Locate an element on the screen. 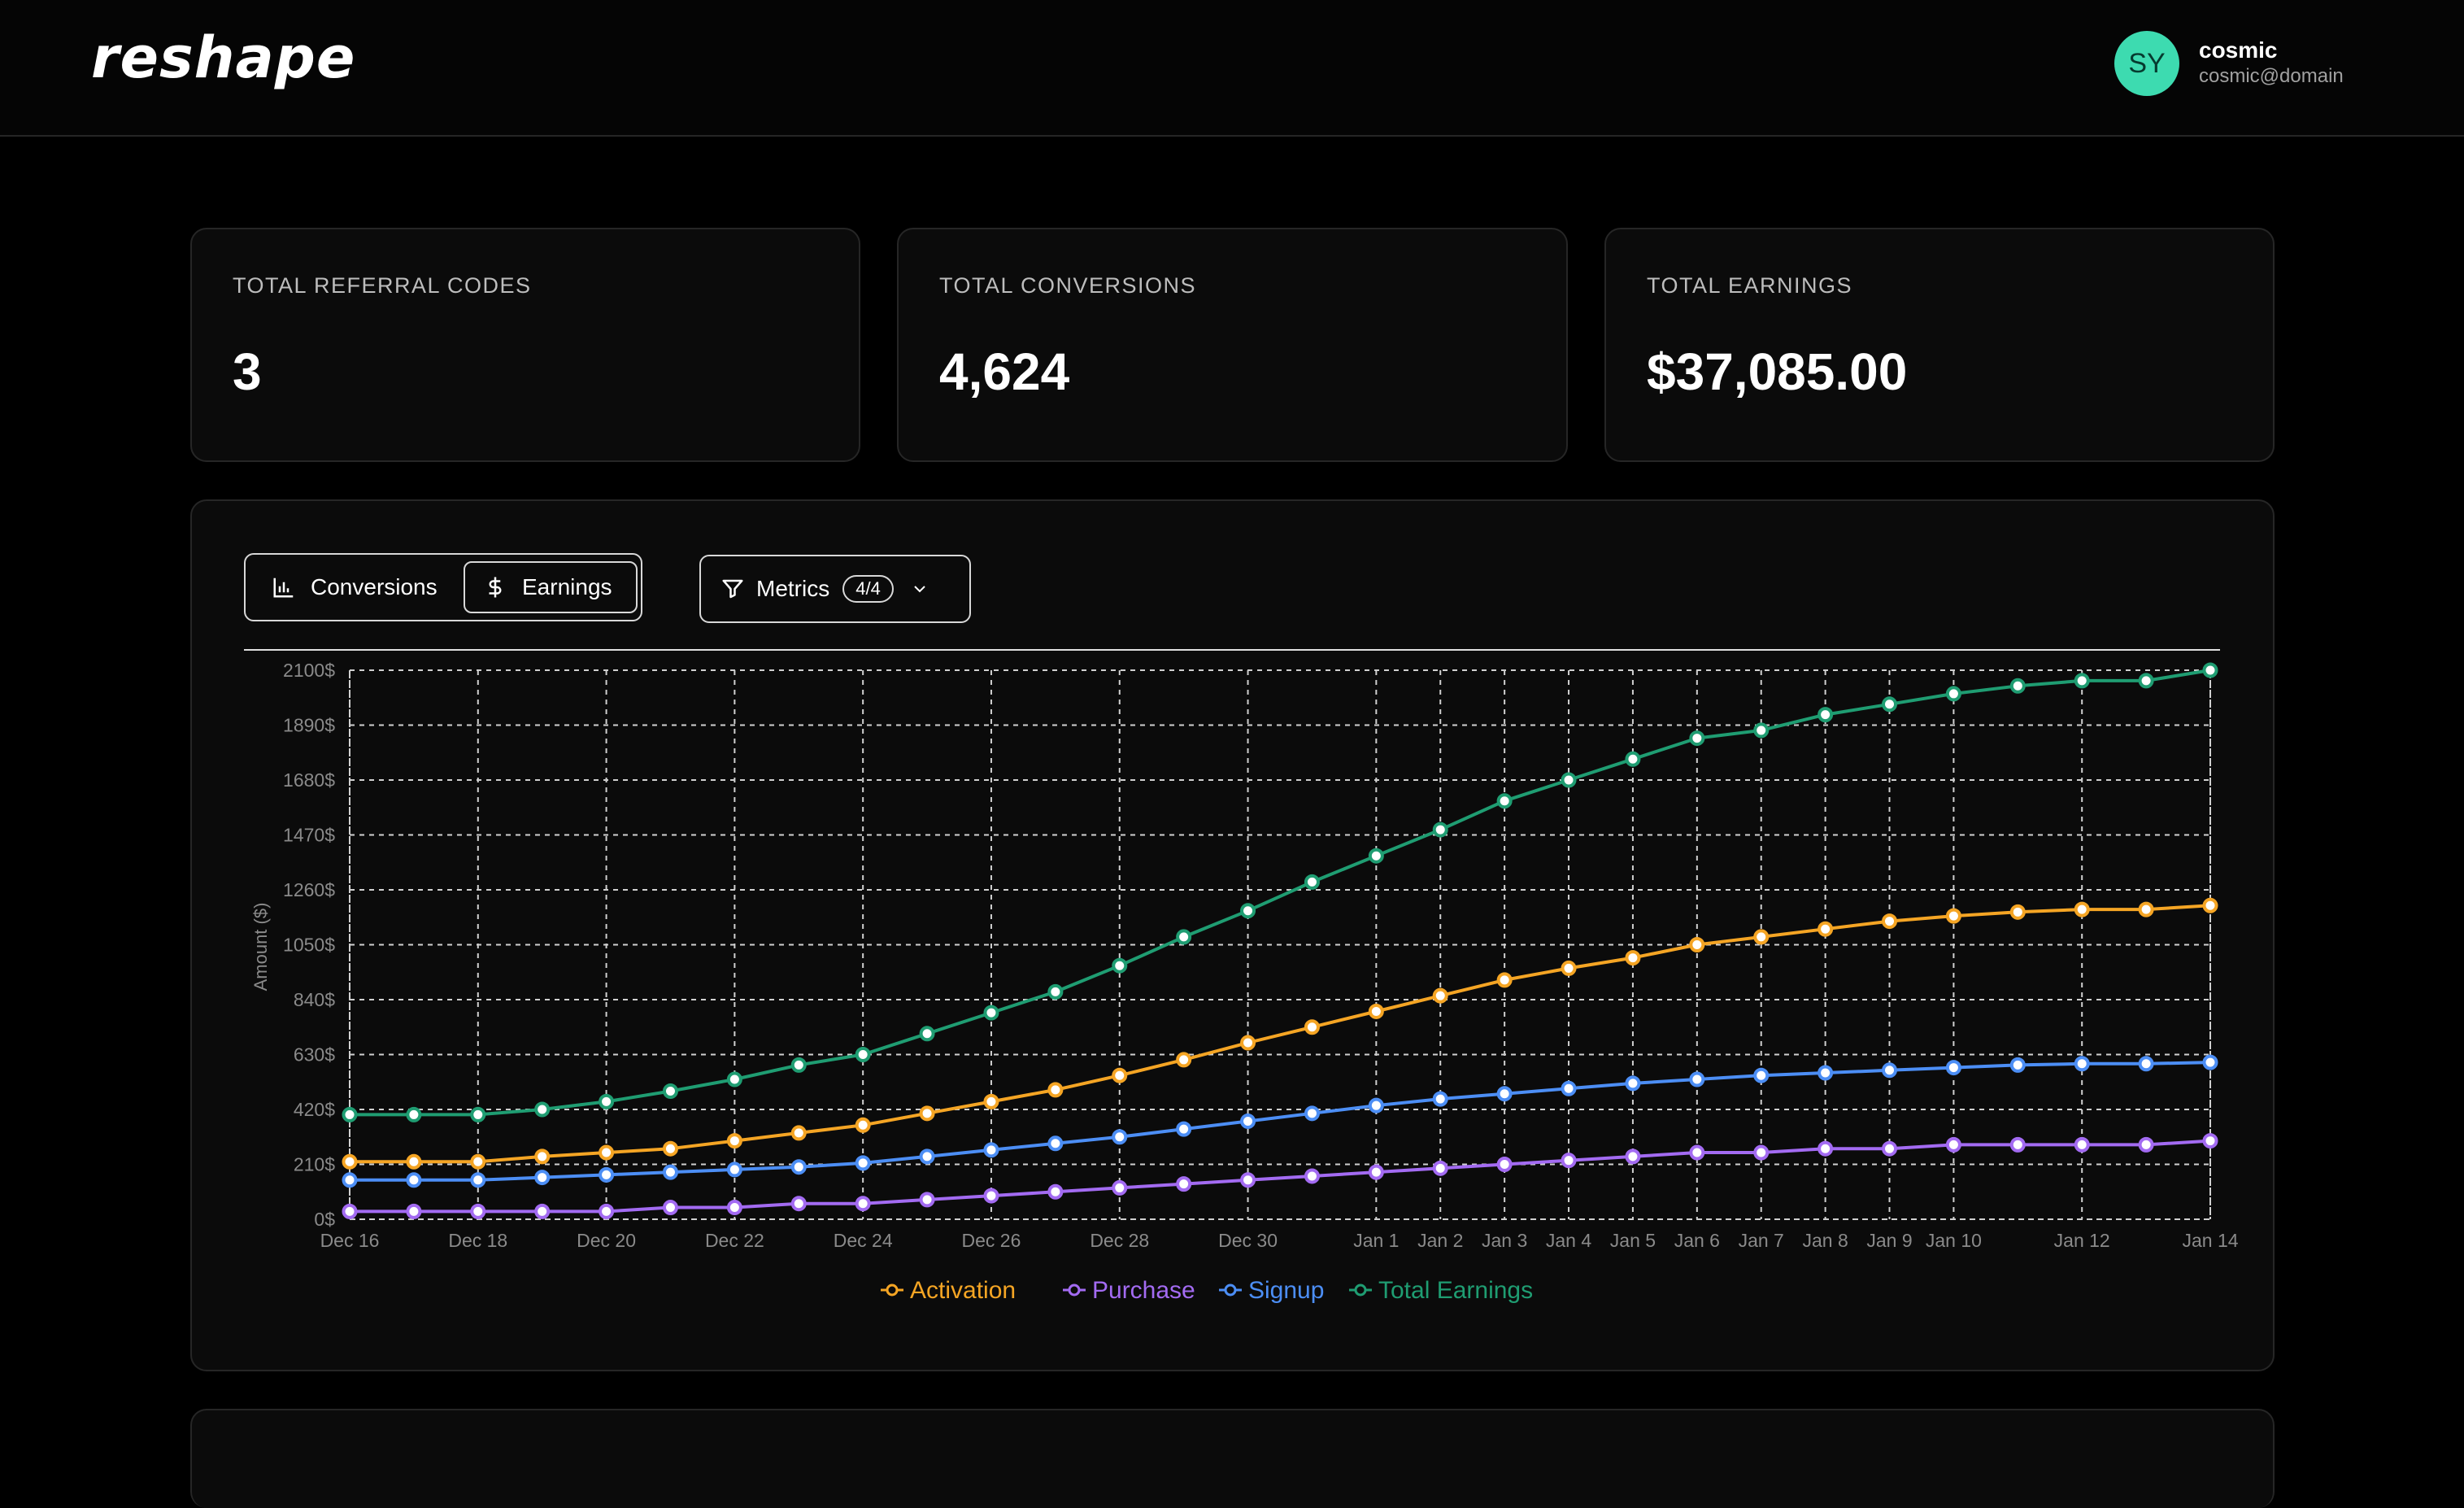 Image resolution: width=2464 pixels, height=1508 pixels. metrics-label: Metrics is located at coordinates (793, 588).